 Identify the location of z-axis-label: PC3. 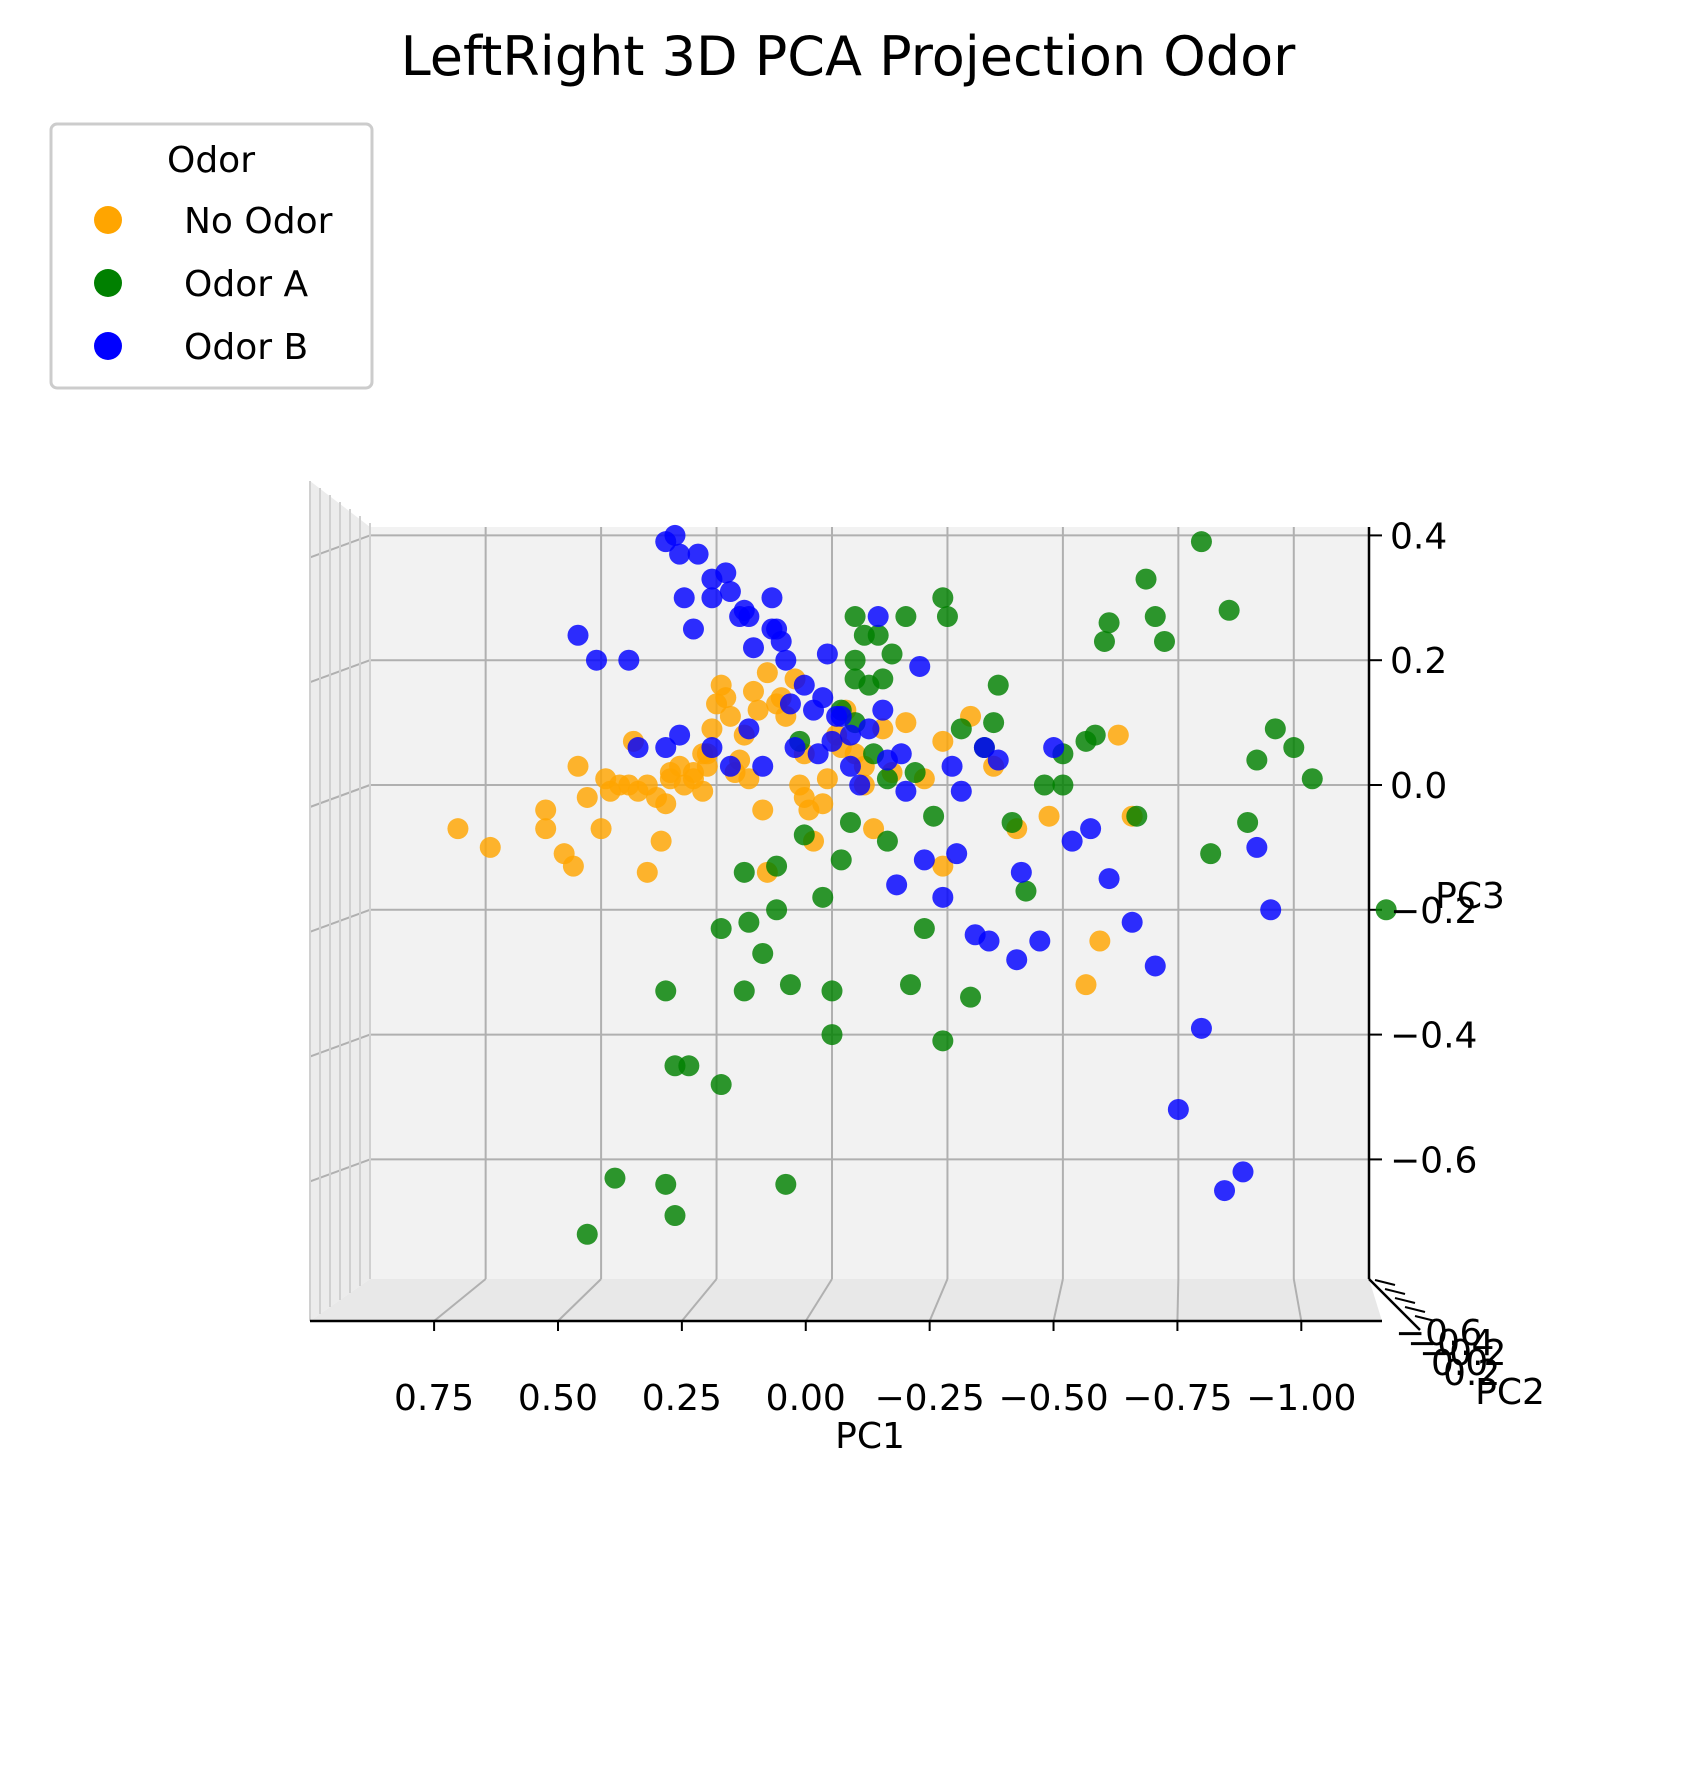
(1470, 896).